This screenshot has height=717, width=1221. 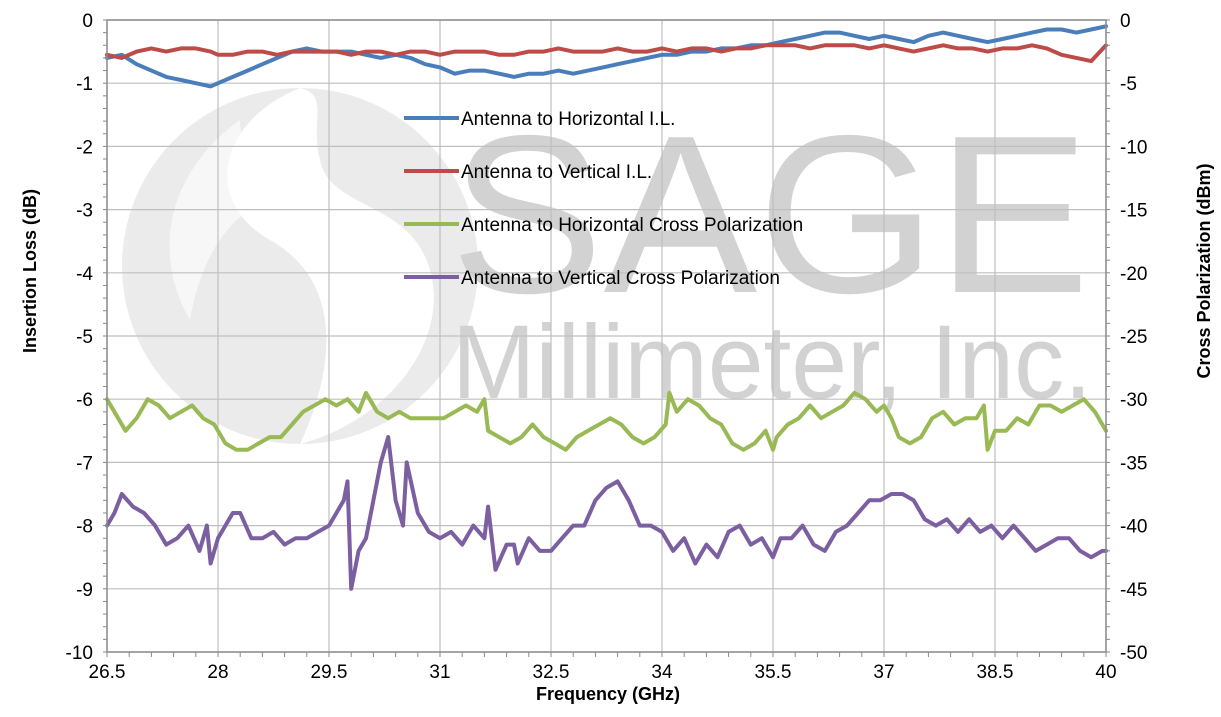 I want to click on series-line-antenna-to-horizontal-cross-polarization, so click(x=606, y=421).